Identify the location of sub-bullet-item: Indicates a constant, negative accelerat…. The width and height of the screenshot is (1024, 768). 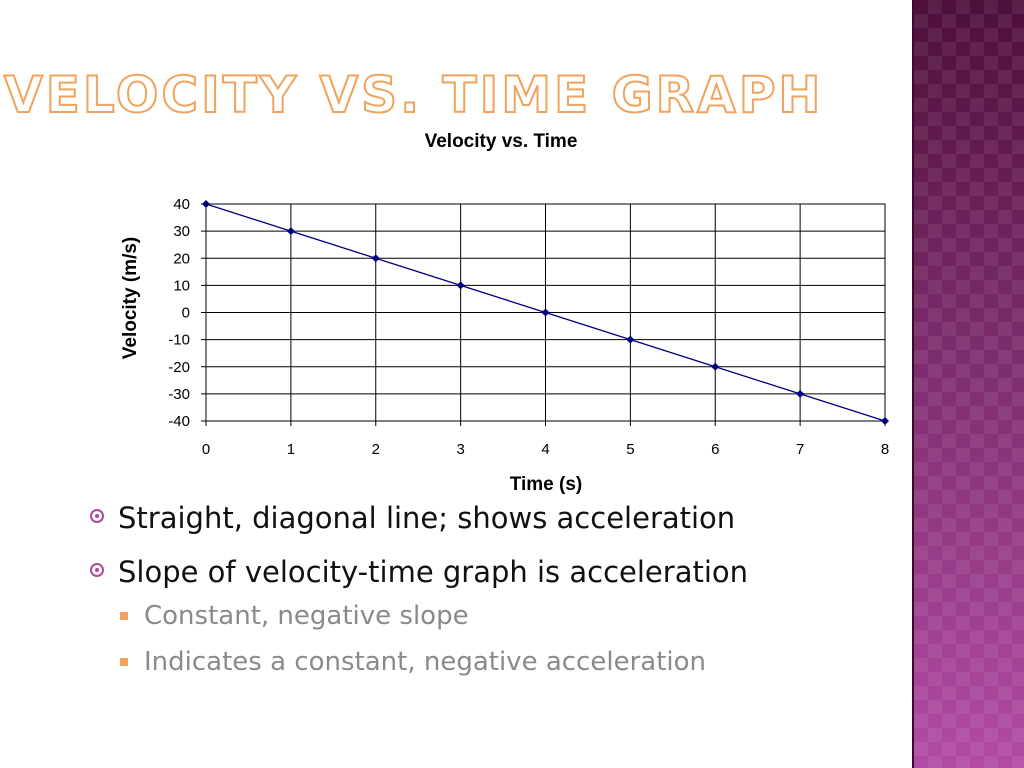
(433, 662).